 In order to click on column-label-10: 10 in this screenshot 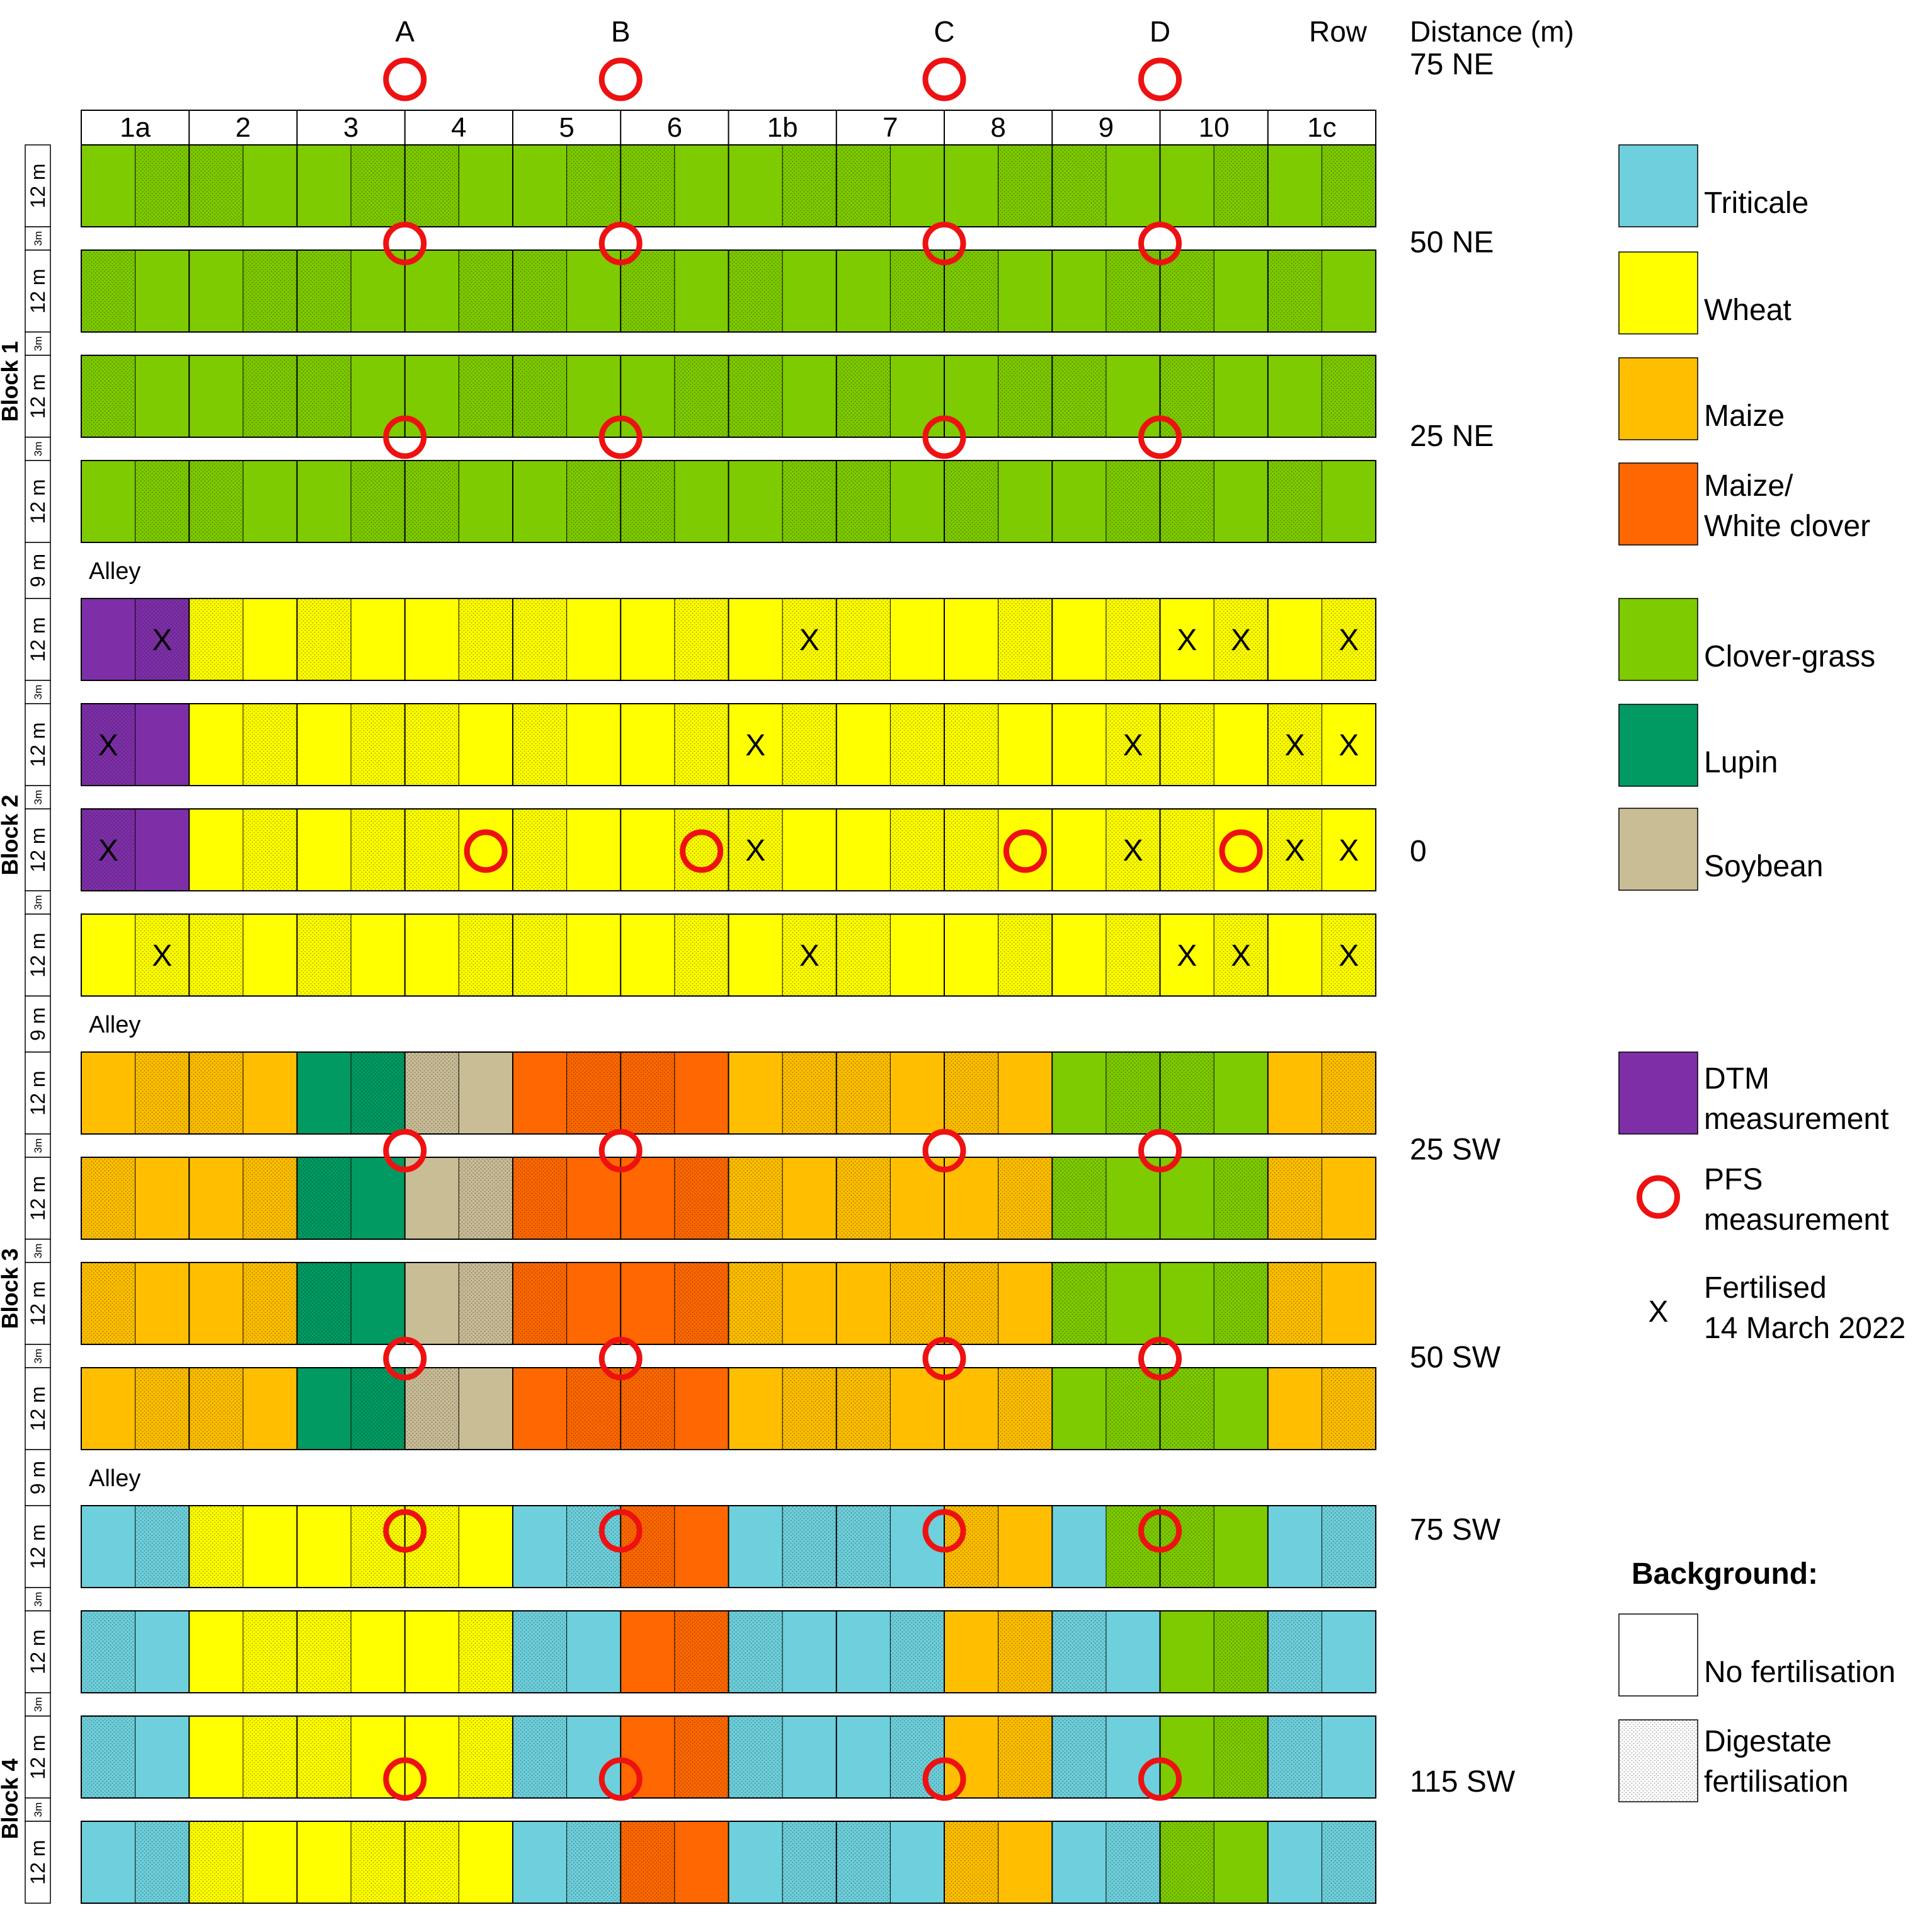, I will do `click(1214, 128)`.